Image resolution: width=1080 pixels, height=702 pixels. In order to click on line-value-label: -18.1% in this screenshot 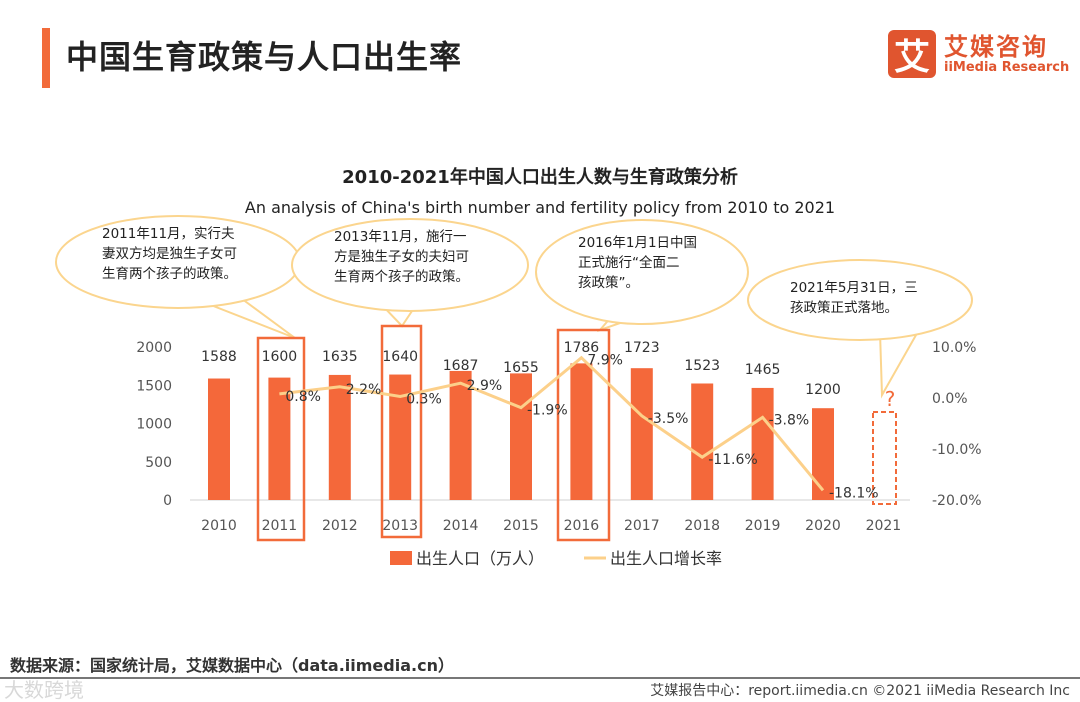, I will do `click(854, 493)`.